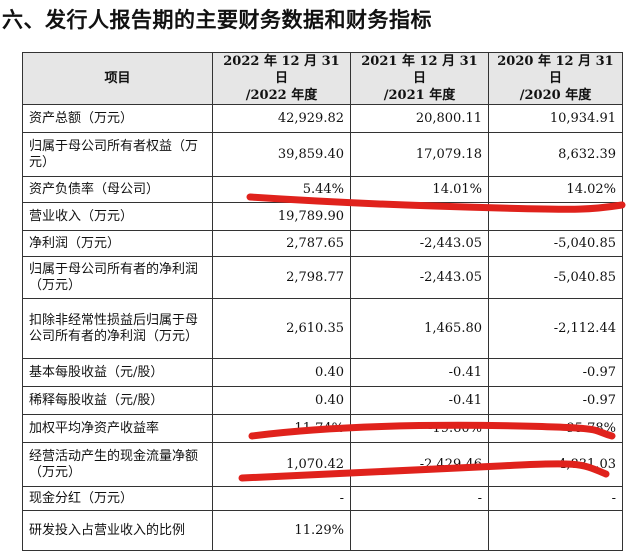 This screenshot has height=552, width=640. Describe the element at coordinates (117, 78) in the screenshot. I see `header-item: 项目` at that location.